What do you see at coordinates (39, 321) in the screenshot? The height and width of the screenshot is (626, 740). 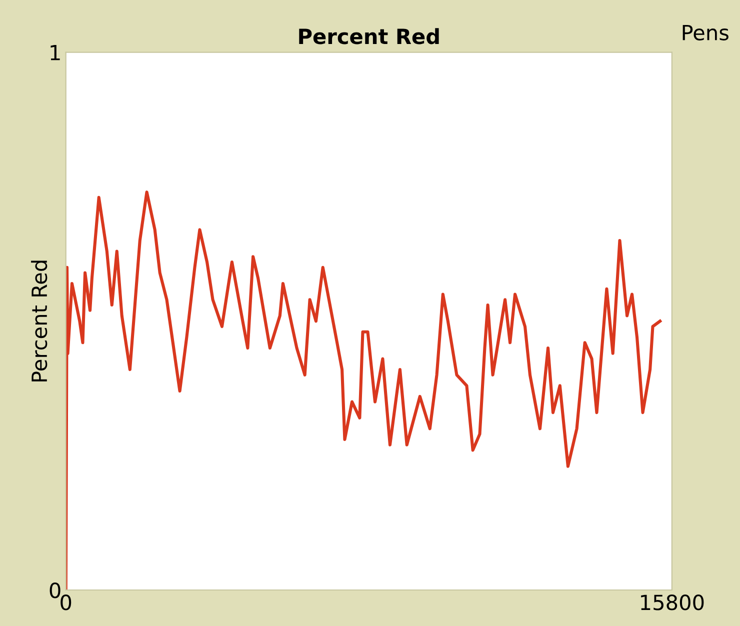 I see `y-axis-title: Percent Red` at bounding box center [39, 321].